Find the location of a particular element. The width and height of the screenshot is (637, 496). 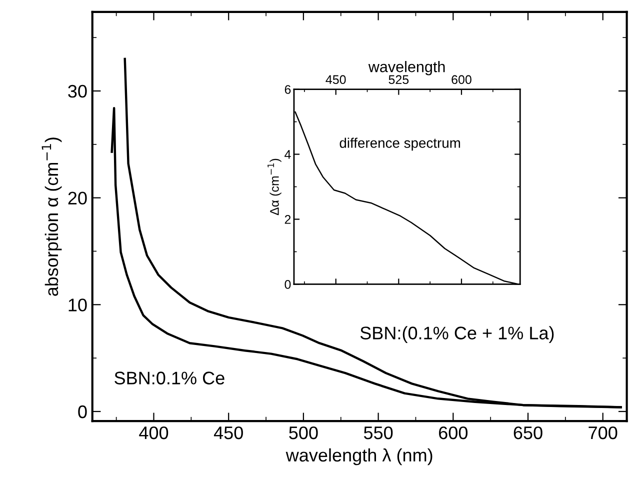

y-axis-title: Δα (cm$^{−1}$) is located at coordinates (275, 187).